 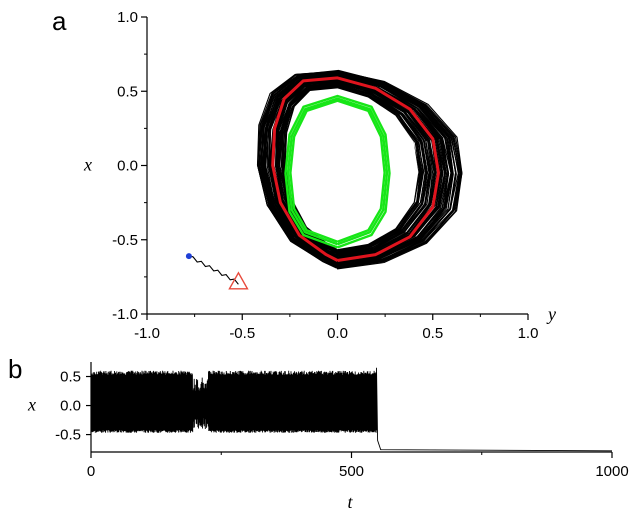 I want to click on panel-a-label: a, so click(x=59, y=21).